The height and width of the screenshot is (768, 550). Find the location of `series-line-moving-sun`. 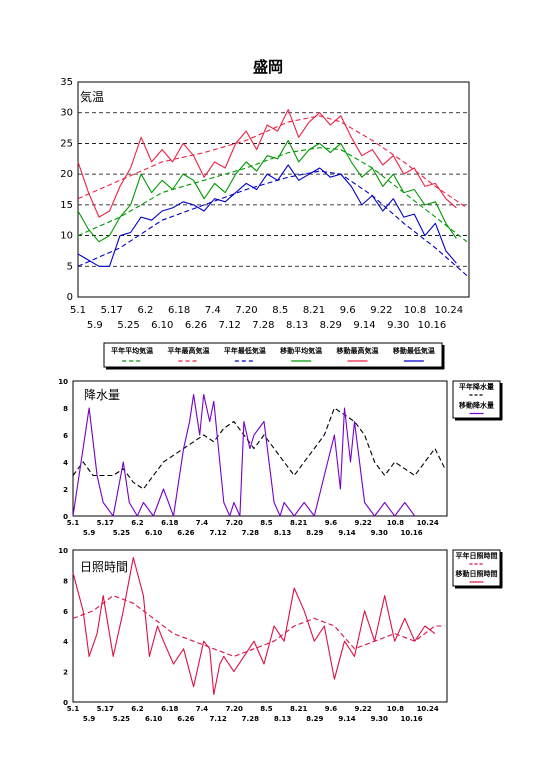

series-line-moving-sun is located at coordinates (254, 626).